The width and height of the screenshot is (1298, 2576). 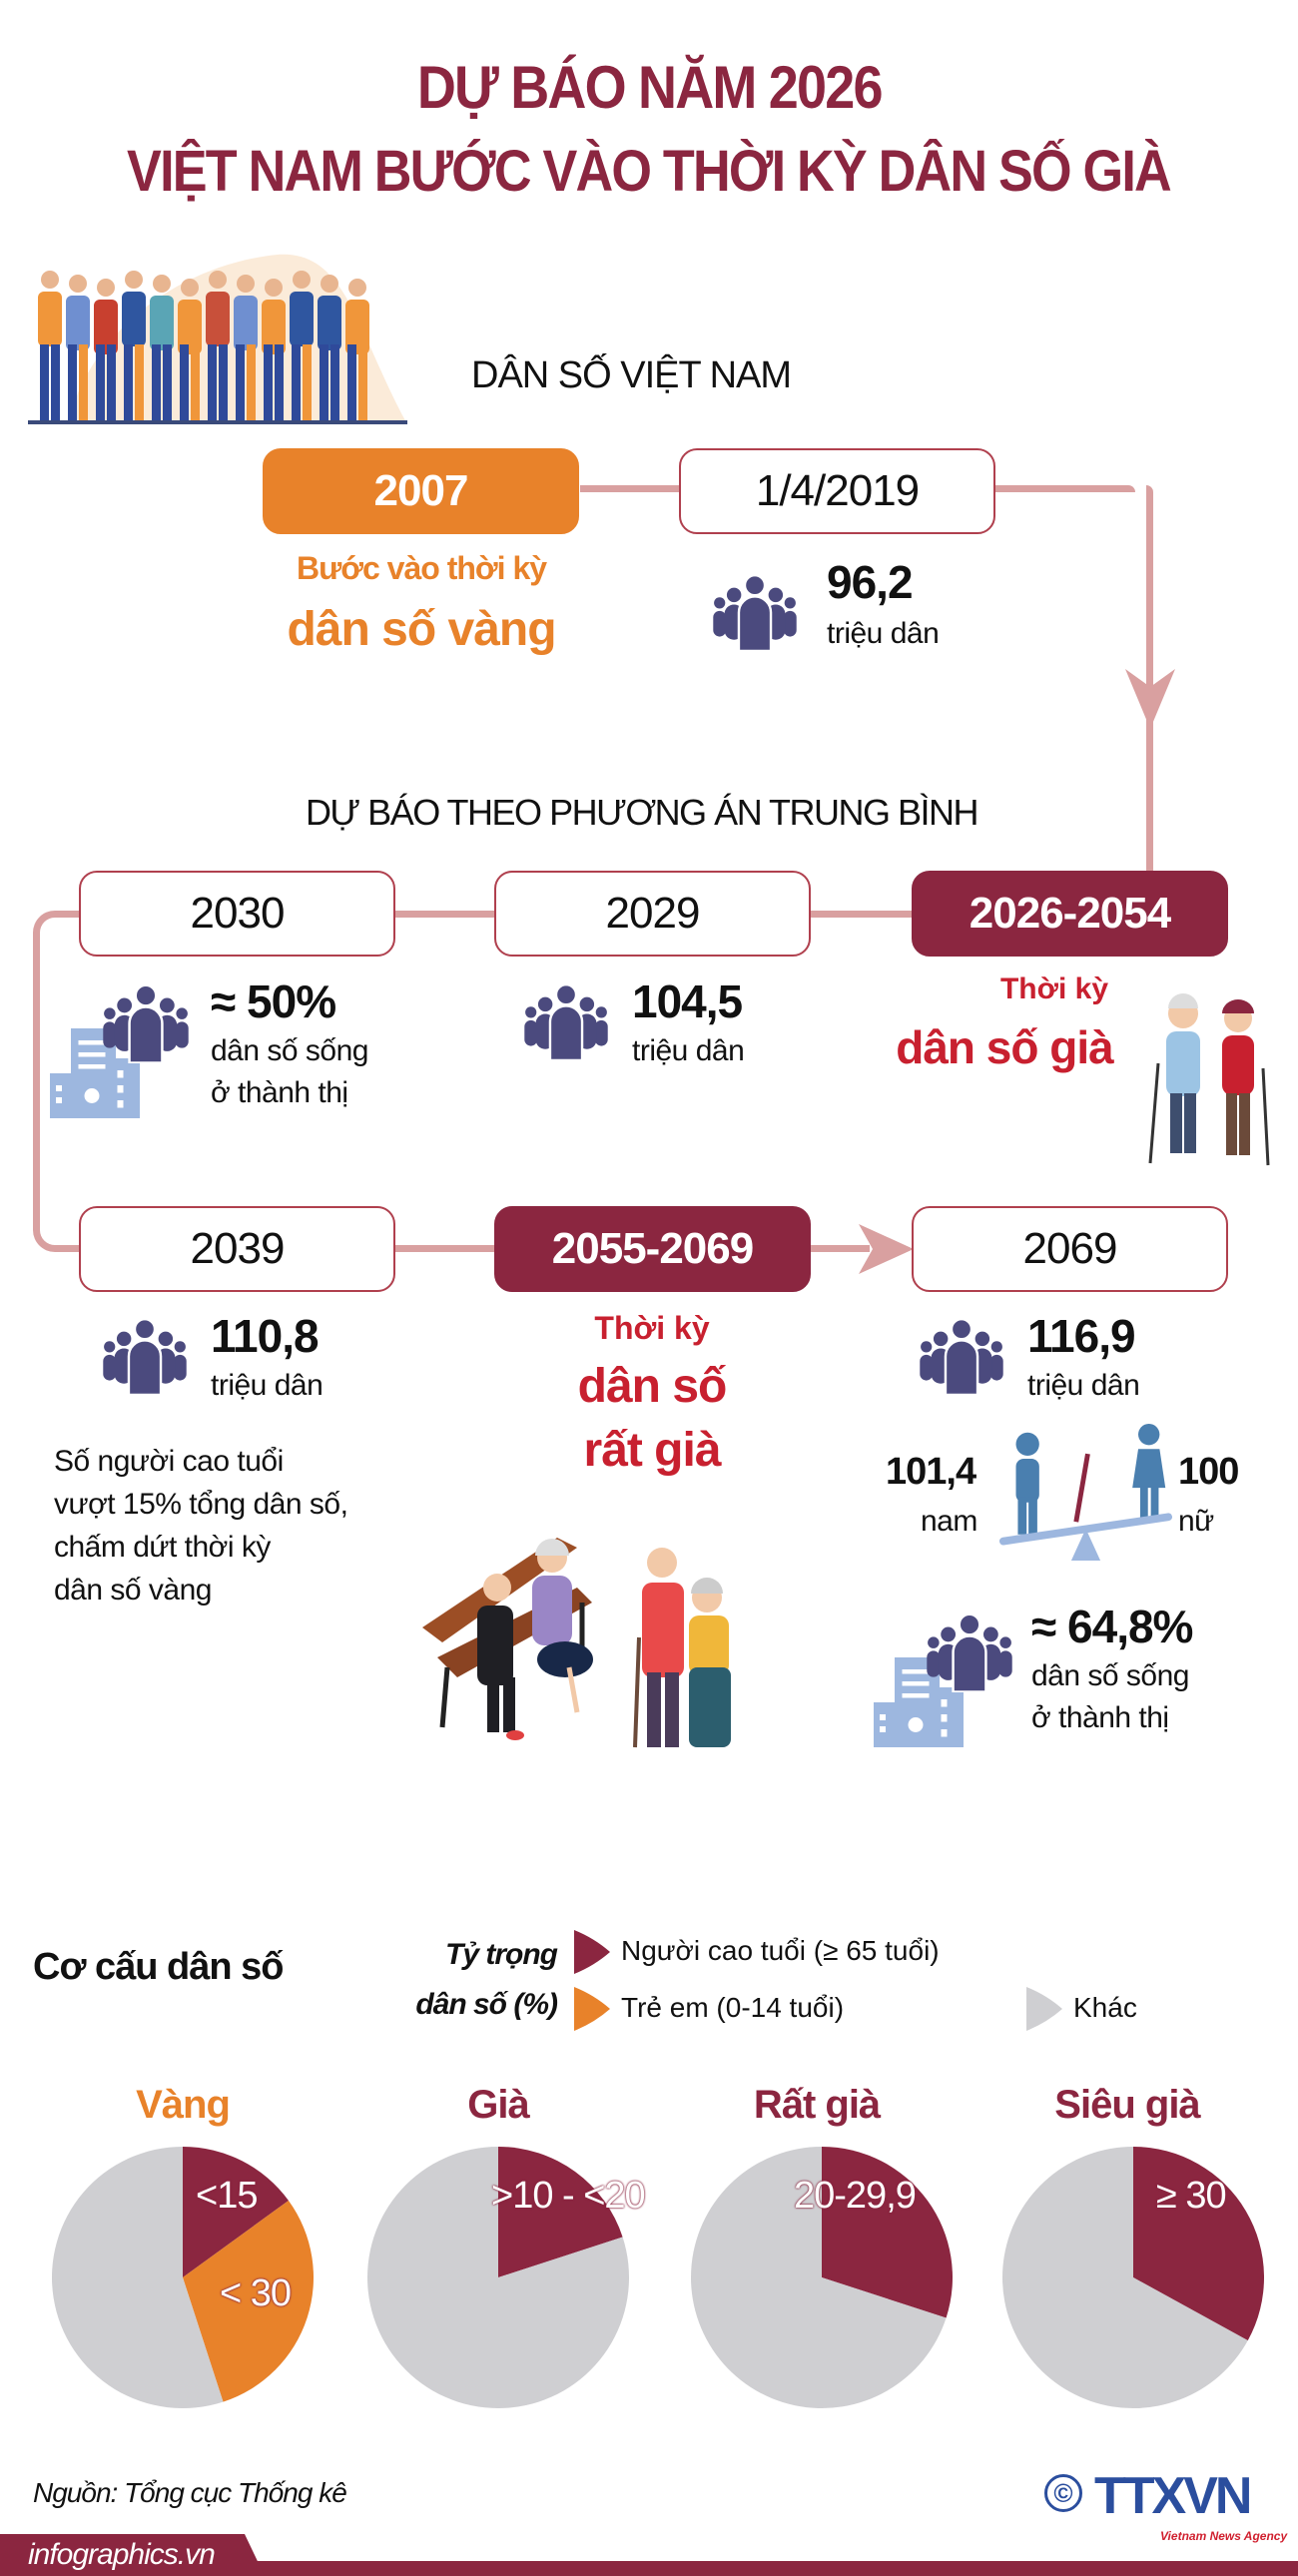 What do you see at coordinates (653, 1249) in the screenshot?
I see `period-box-2055-2069: 2055-2069` at bounding box center [653, 1249].